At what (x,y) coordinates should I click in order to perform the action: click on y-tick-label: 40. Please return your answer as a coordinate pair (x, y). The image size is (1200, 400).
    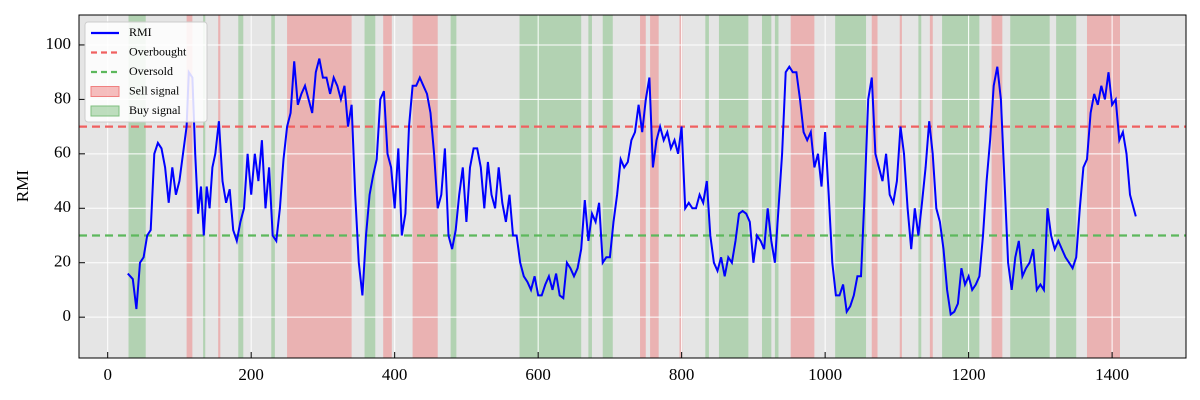
    Looking at the image, I should click on (62, 206).